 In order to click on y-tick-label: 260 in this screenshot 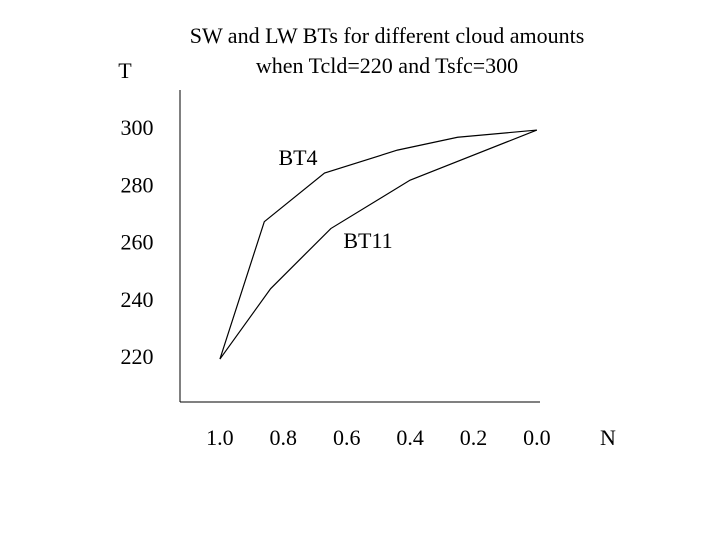, I will do `click(137, 242)`.